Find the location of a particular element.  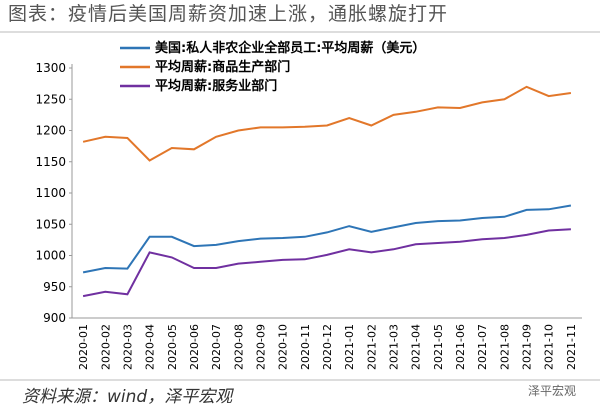

x-tick-label: 2021-11 is located at coordinates (571, 347).